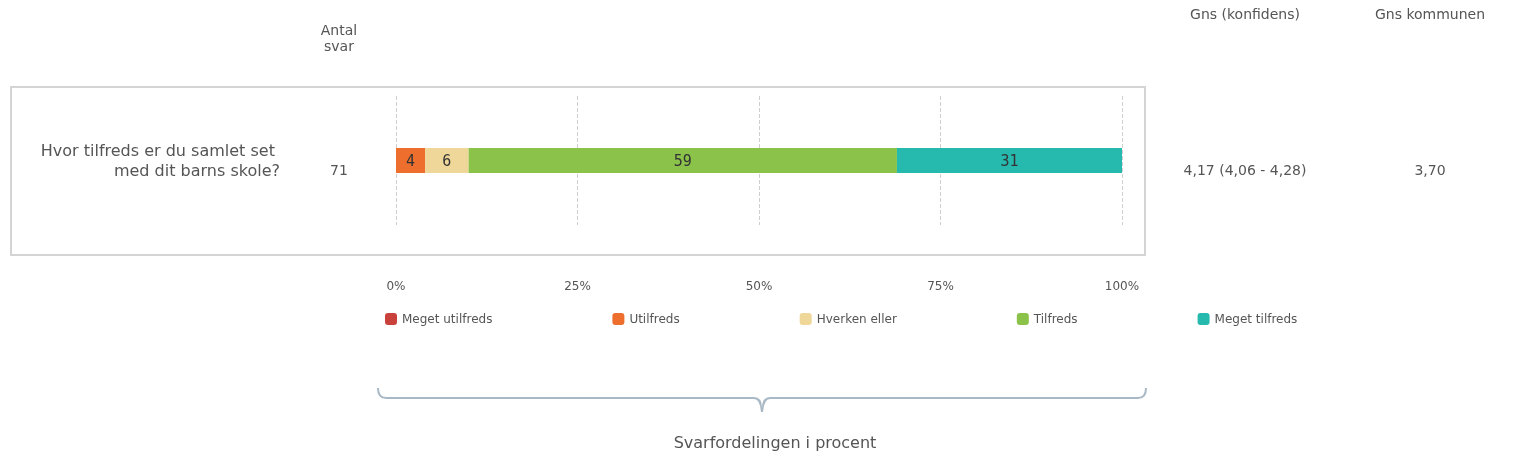 The height and width of the screenshot is (463, 1532). Describe the element at coordinates (339, 38) in the screenshot. I see `text: Antal svar` at that location.